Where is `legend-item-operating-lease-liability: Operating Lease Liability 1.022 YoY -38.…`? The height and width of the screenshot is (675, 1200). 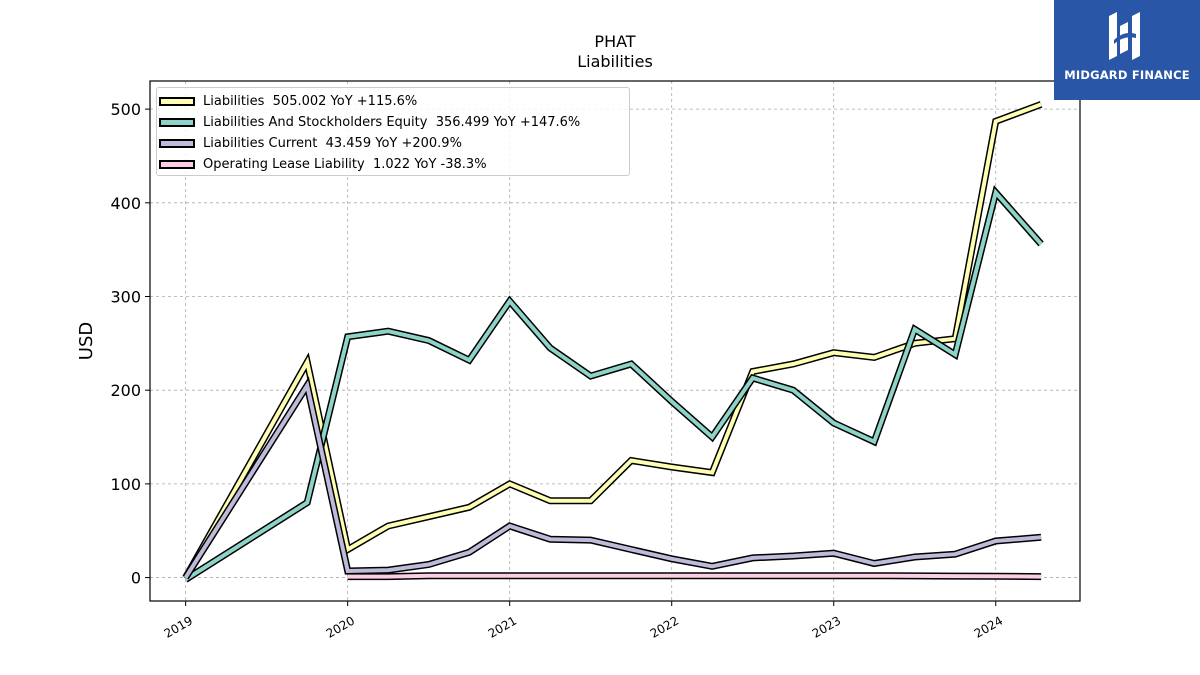 legend-item-operating-lease-liability: Operating Lease Liability 1.022 YoY -38.… is located at coordinates (323, 164).